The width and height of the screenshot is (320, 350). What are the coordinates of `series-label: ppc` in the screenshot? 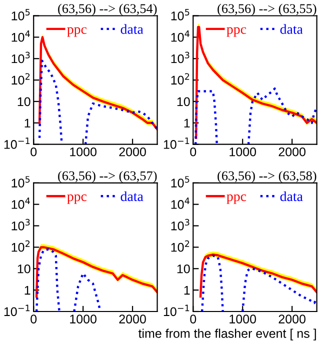 It's located at (236, 32).